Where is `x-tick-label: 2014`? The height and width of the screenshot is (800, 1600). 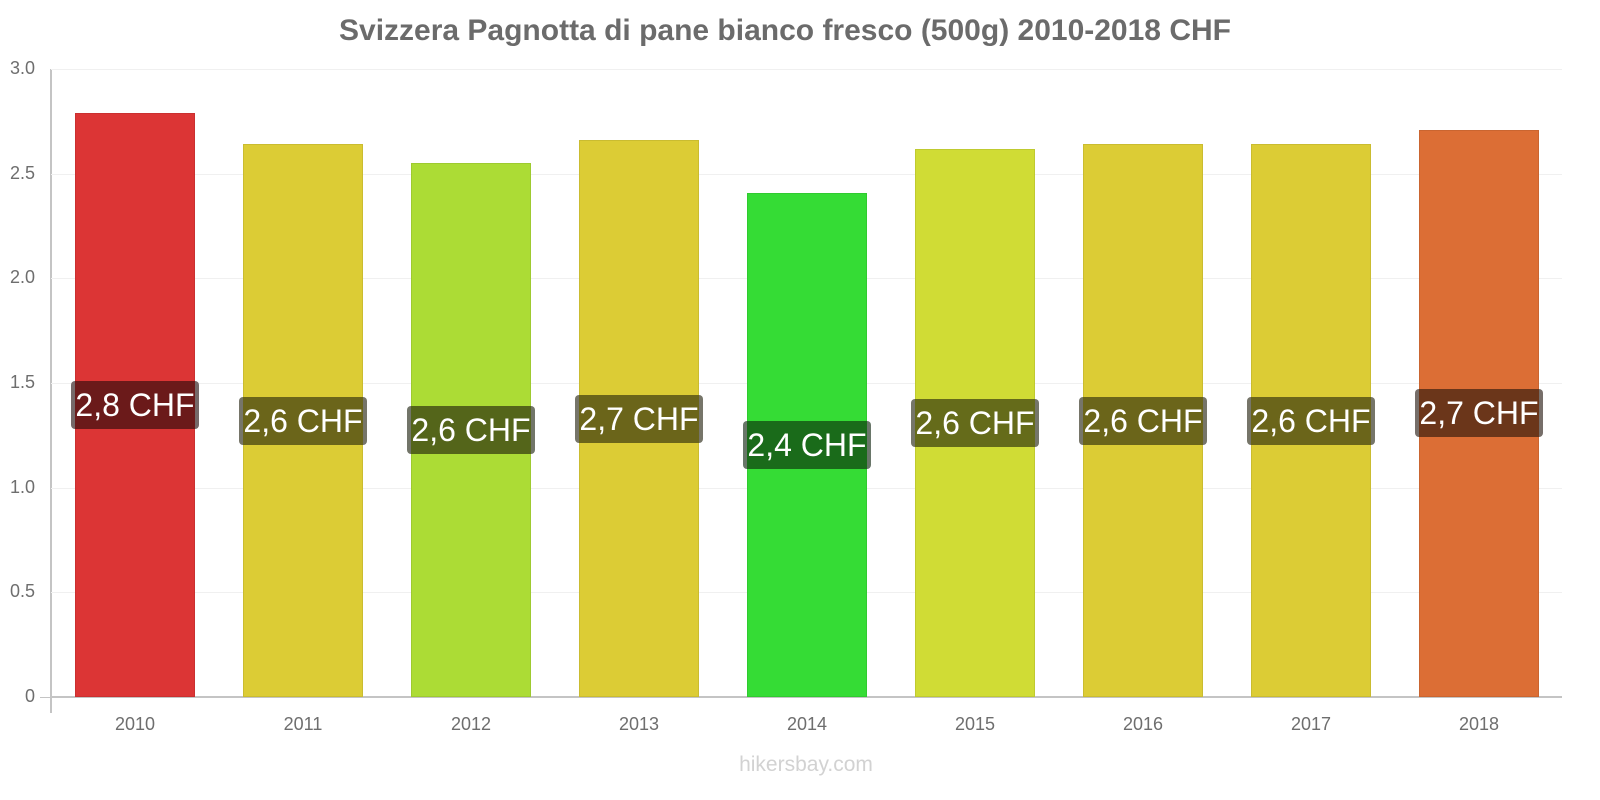 x-tick-label: 2014 is located at coordinates (807, 724).